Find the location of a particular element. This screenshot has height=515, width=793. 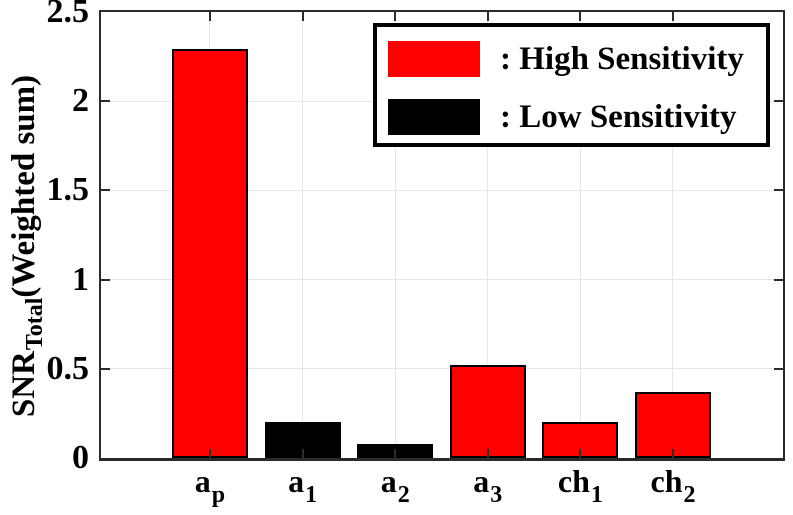

y-tick-label-1.5: 1.5 is located at coordinates (68, 190).